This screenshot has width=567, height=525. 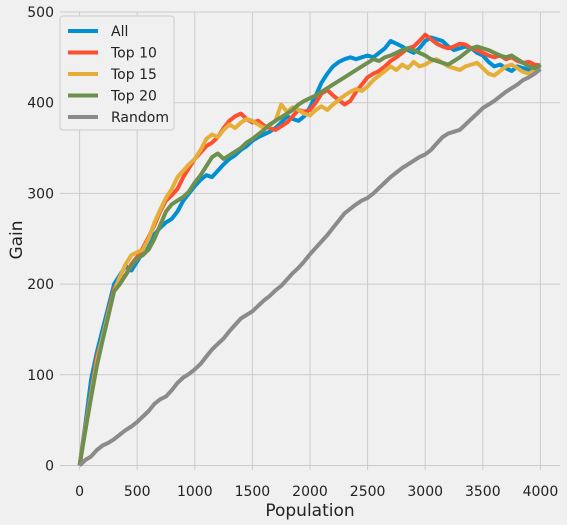 What do you see at coordinates (310, 492) in the screenshot?
I see `x-tick-label: 2000` at bounding box center [310, 492].